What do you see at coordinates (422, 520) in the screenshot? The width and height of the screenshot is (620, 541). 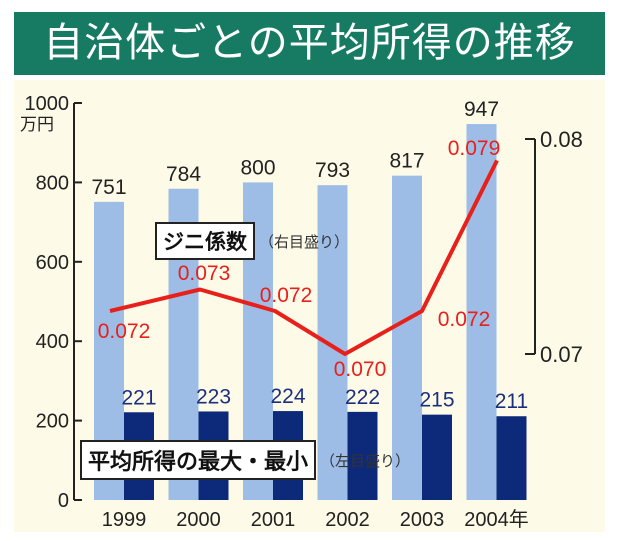 I see `x-tick-label: 2003` at bounding box center [422, 520].